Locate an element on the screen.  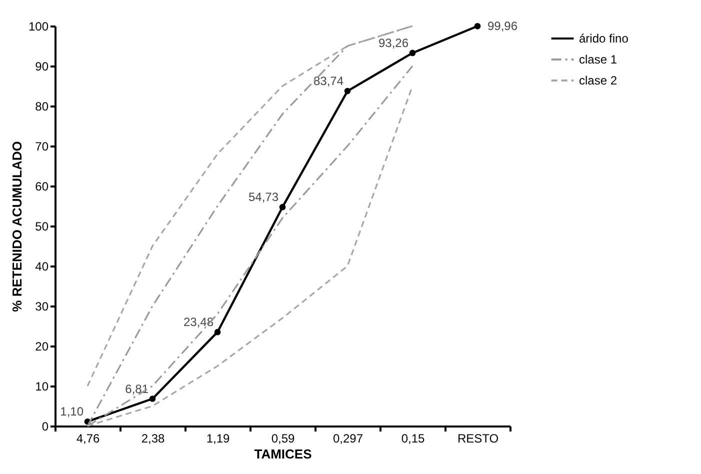
x-tick-label: 0,297 is located at coordinates (348, 439).